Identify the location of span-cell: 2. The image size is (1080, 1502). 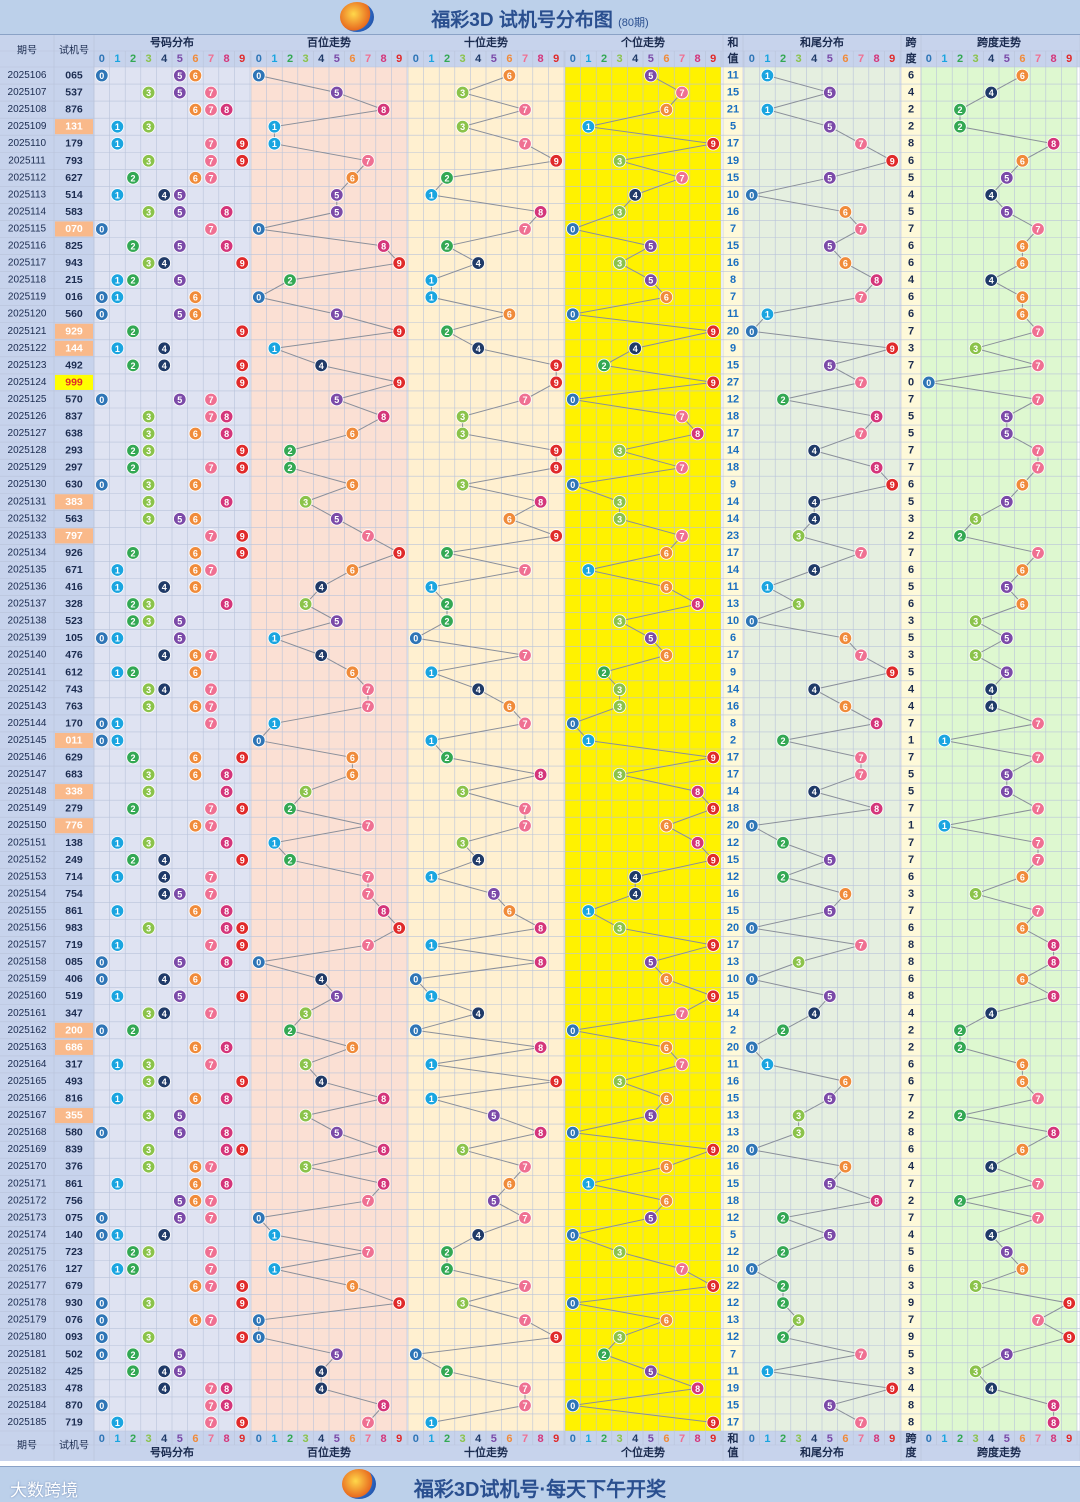
(911, 1047).